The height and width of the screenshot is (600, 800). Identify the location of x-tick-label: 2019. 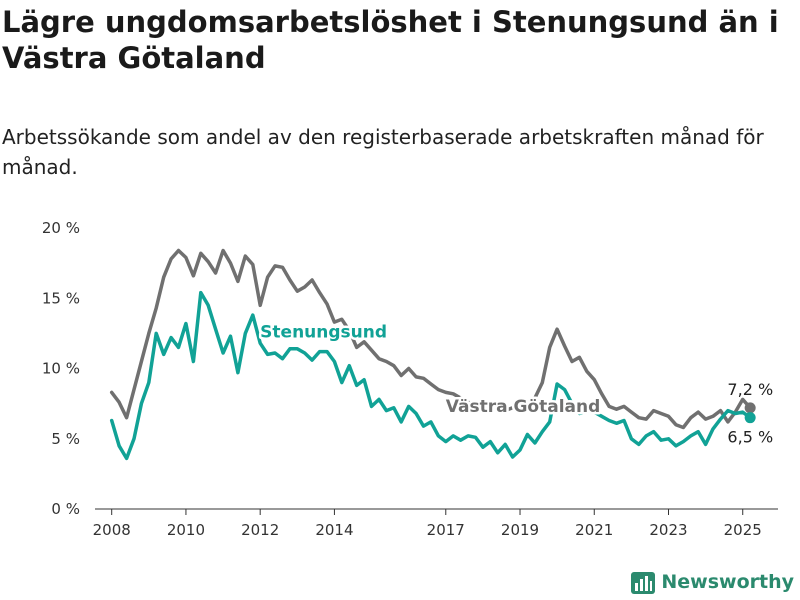
(520, 530).